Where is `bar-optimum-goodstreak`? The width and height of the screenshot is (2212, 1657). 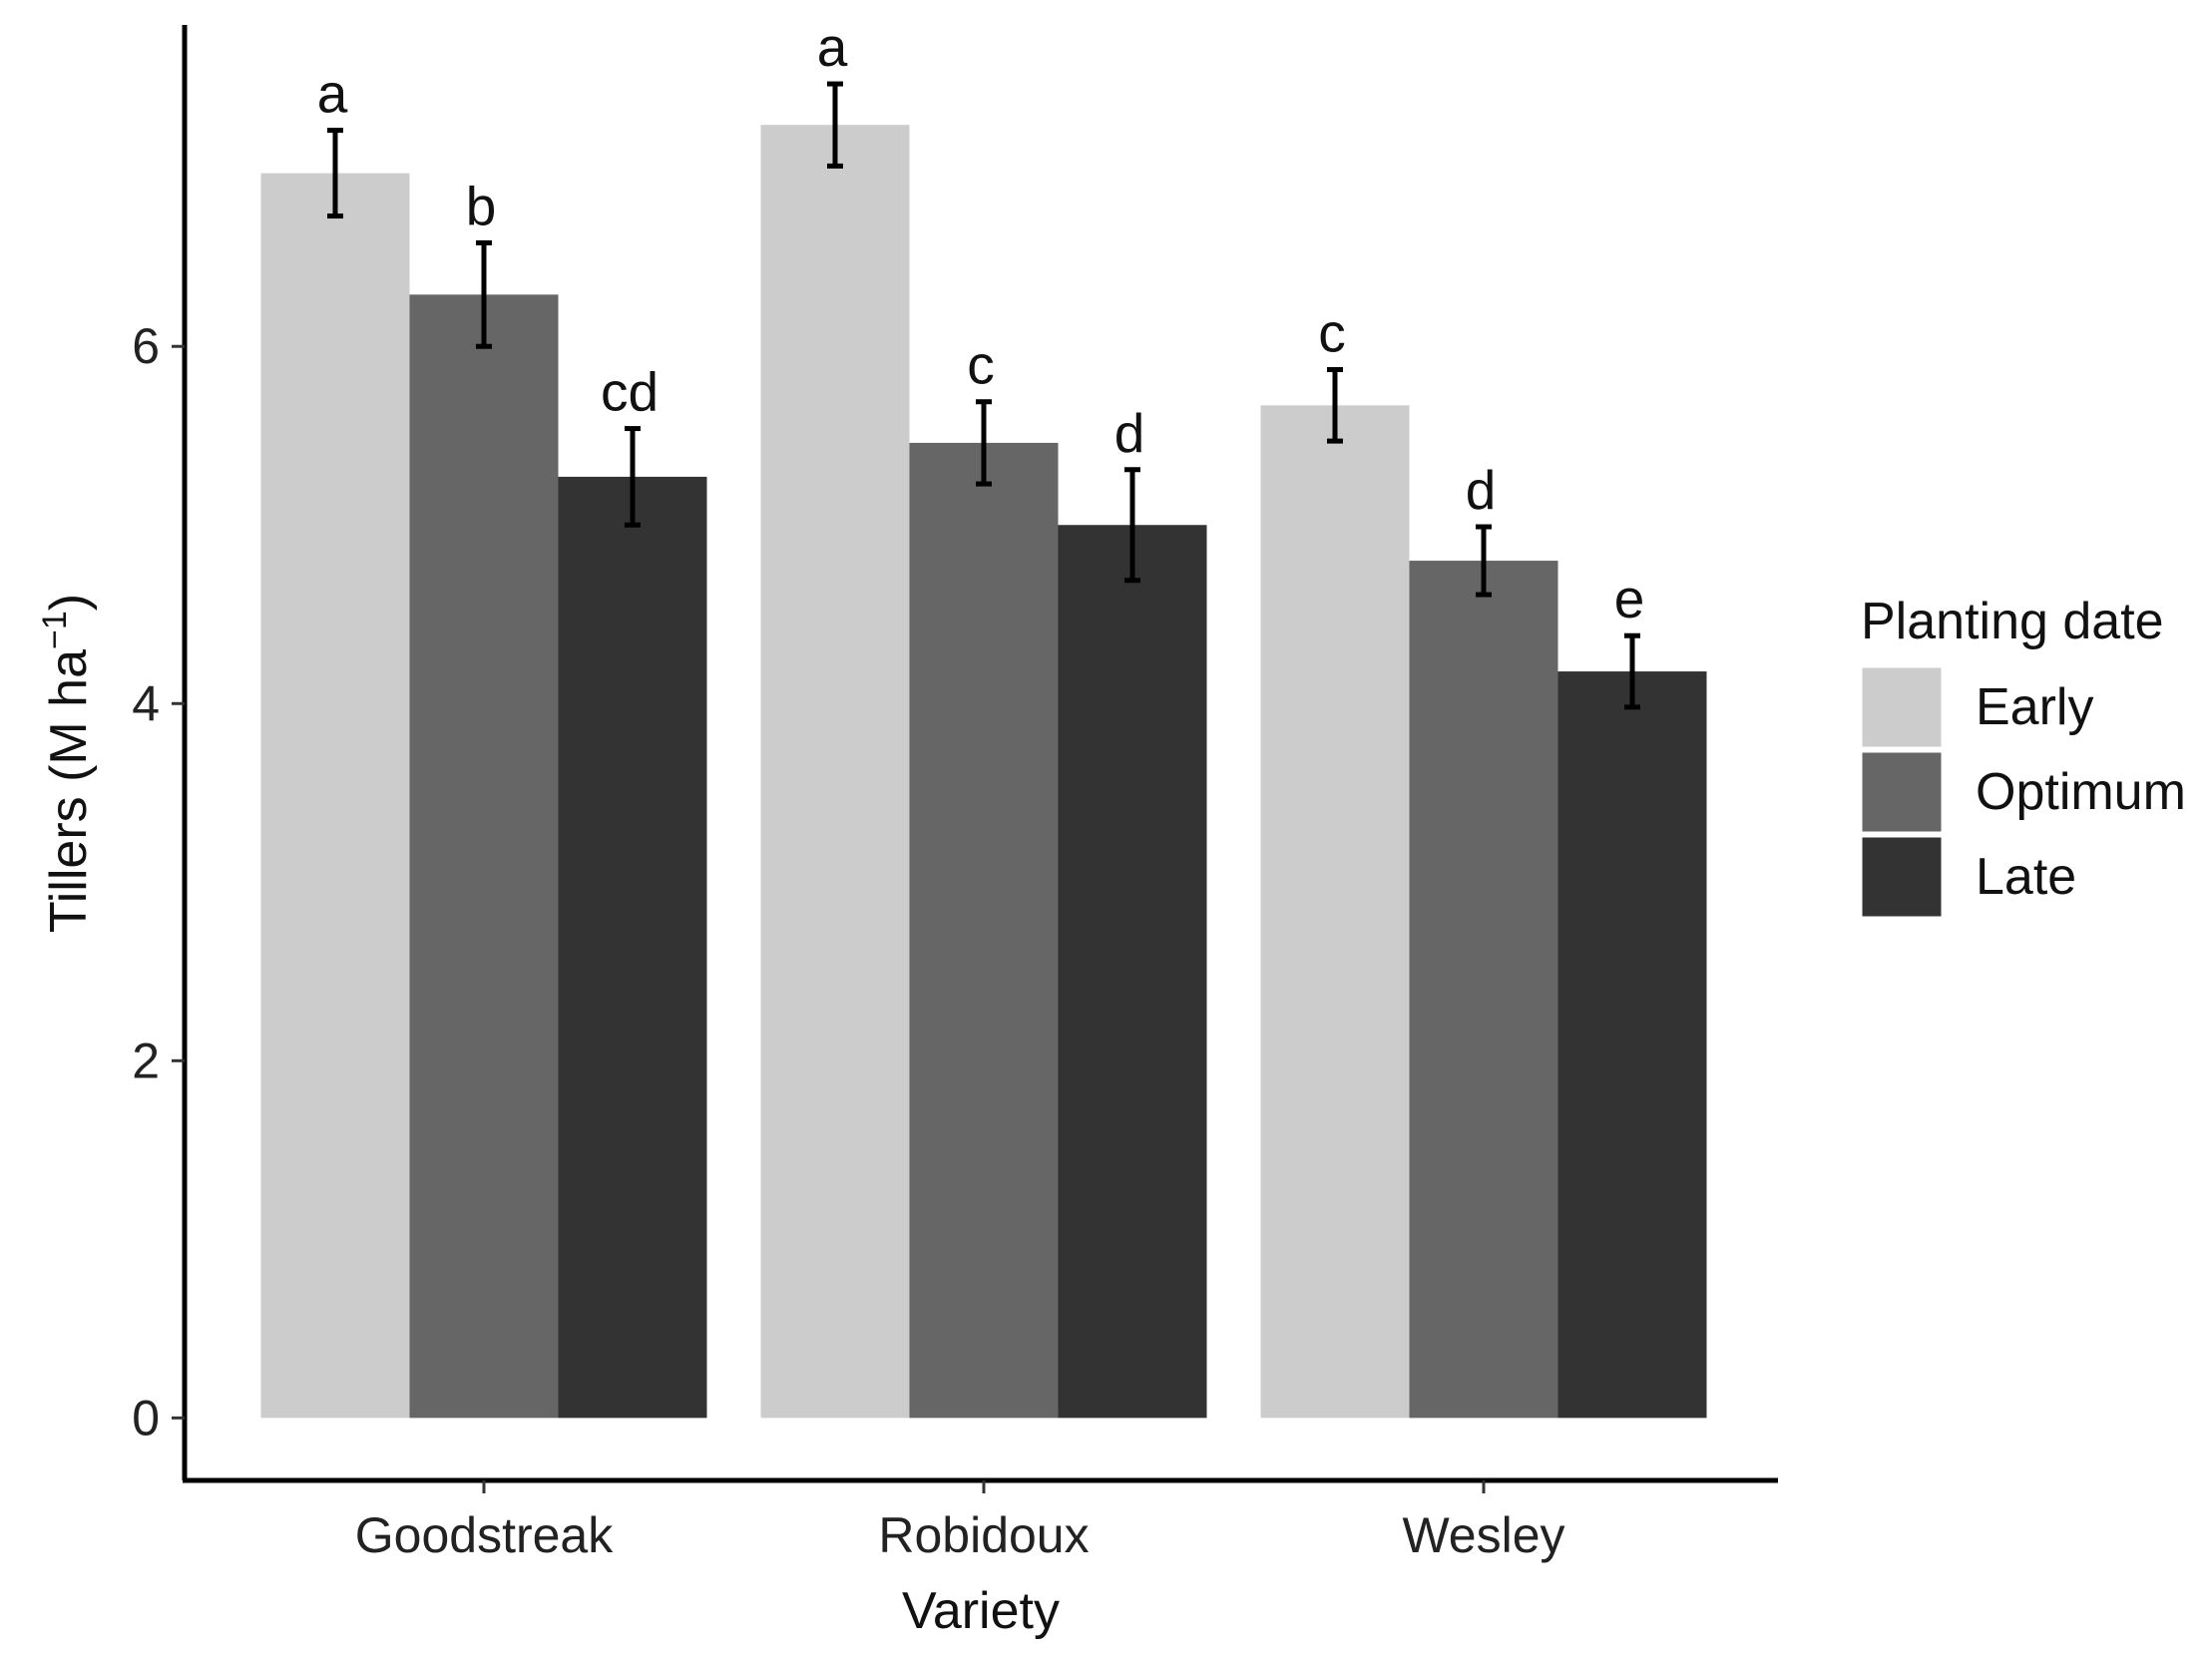
bar-optimum-goodstreak is located at coordinates (484, 856).